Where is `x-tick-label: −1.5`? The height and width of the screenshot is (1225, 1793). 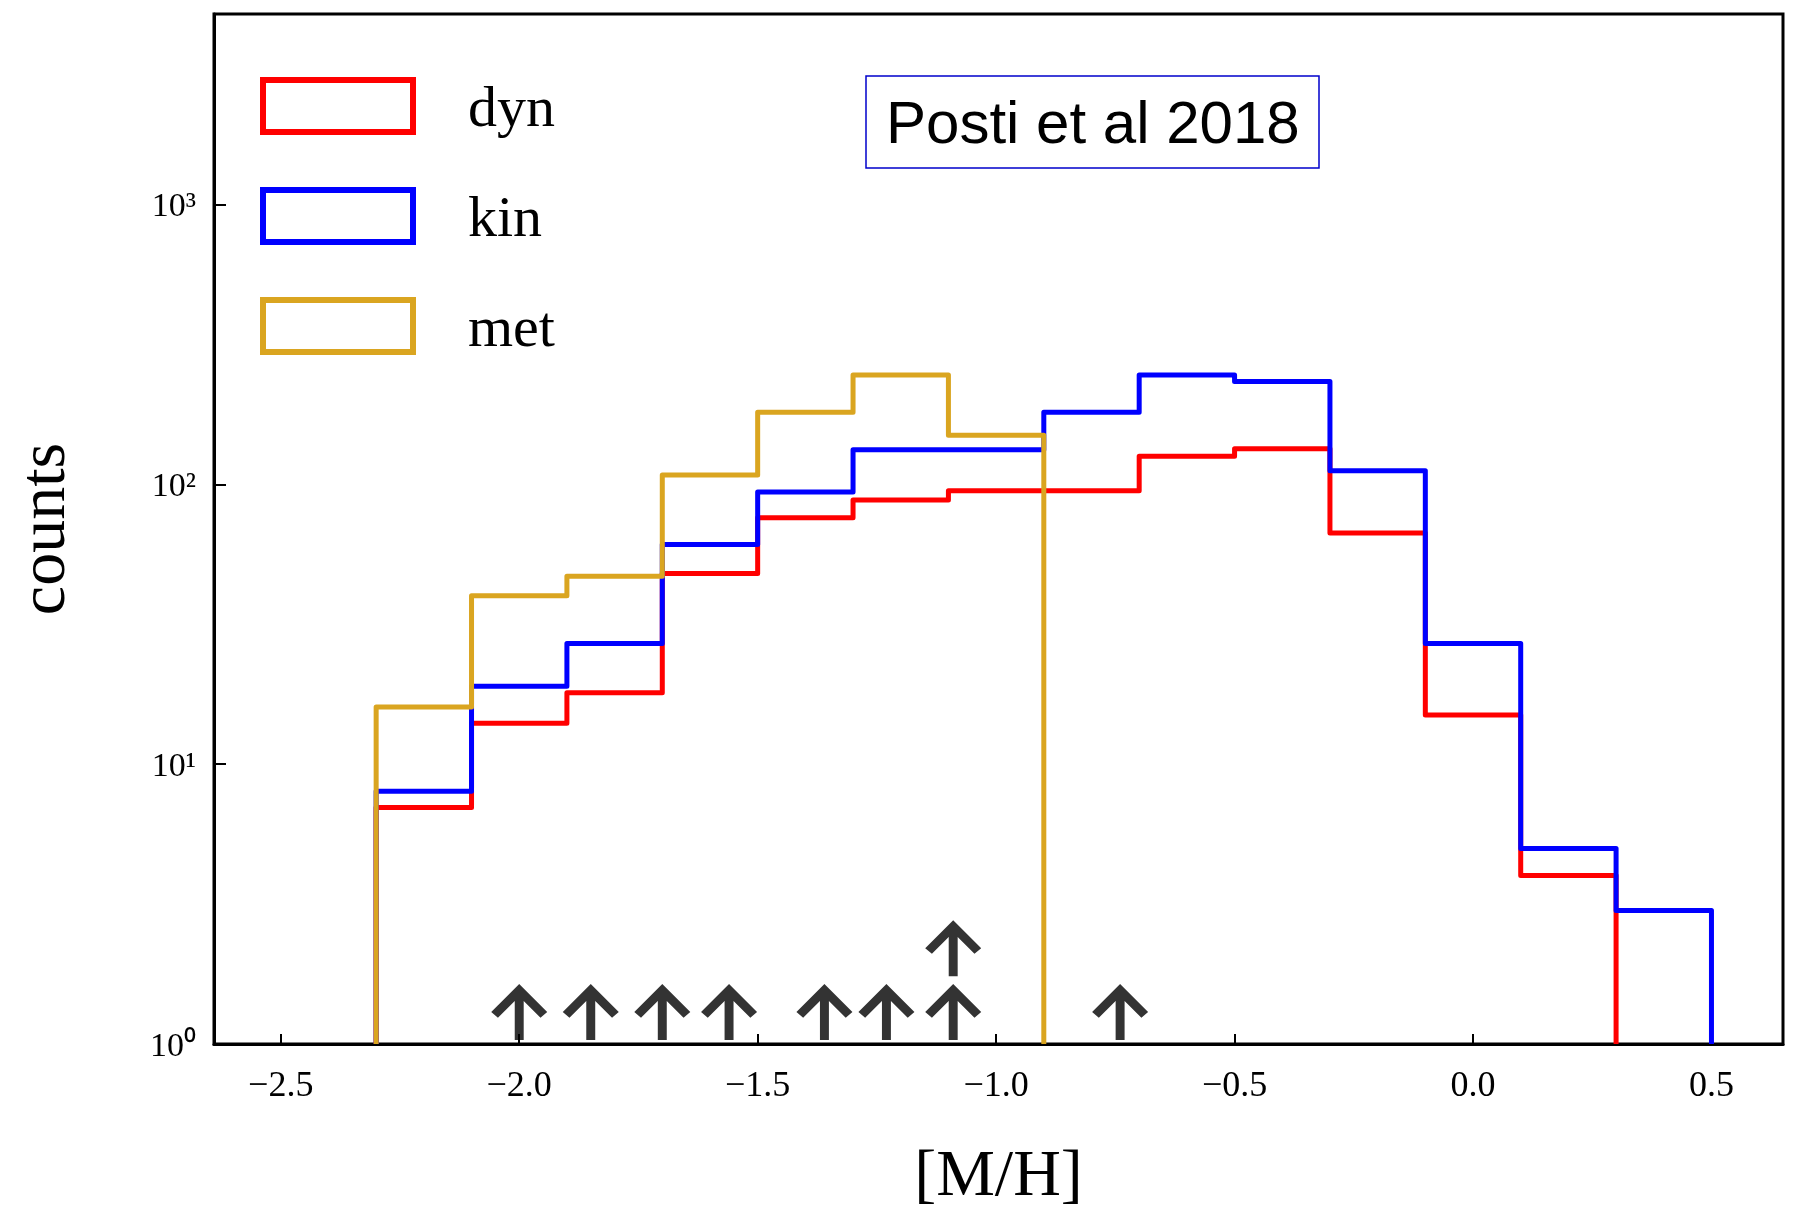 x-tick-label: −1.5 is located at coordinates (758, 1084).